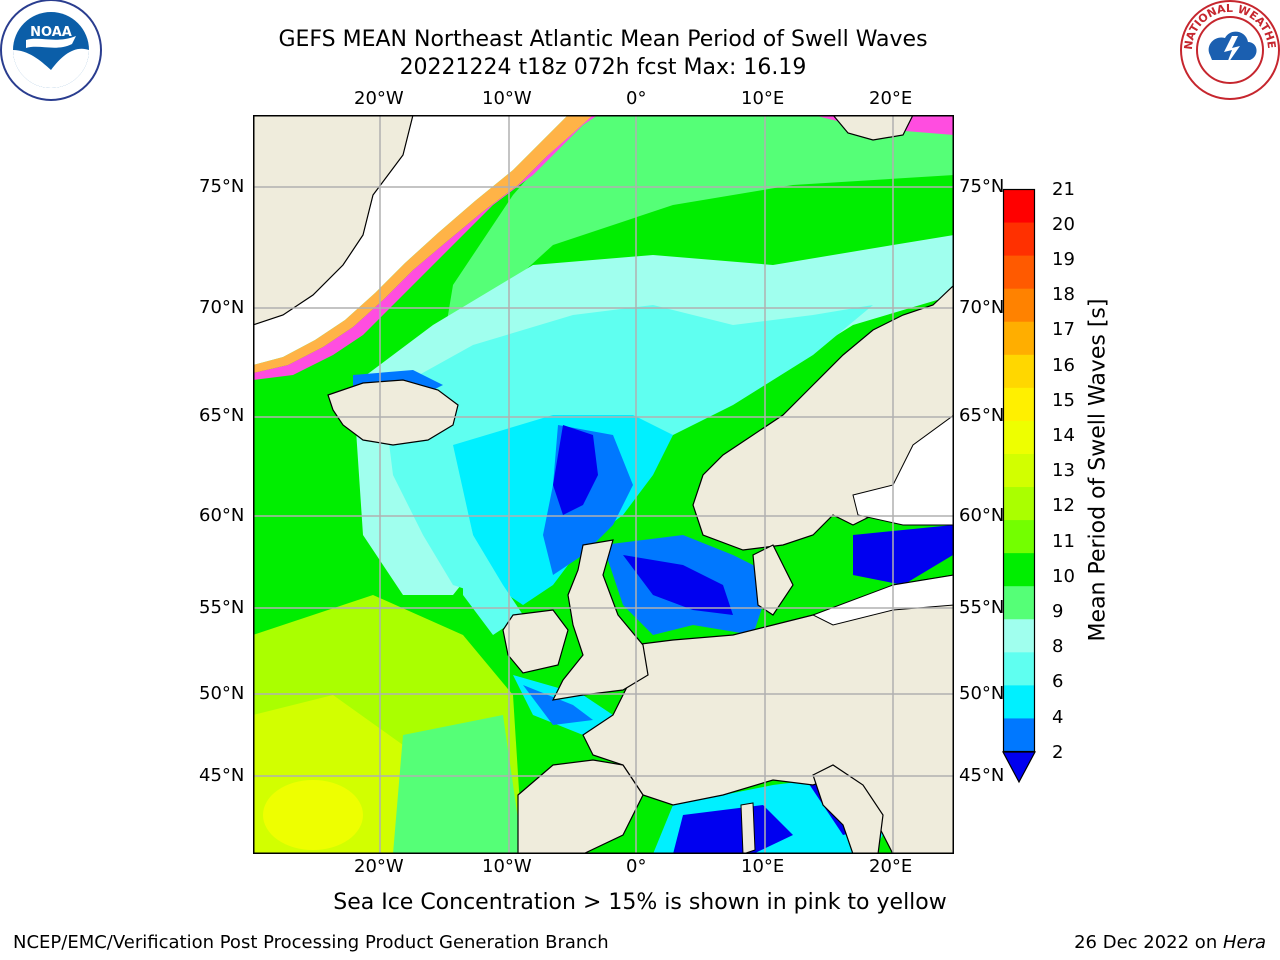 This screenshot has height=960, width=1280. Describe the element at coordinates (1058, 752) in the screenshot. I see `colorbar-tick-label: 2` at that location.